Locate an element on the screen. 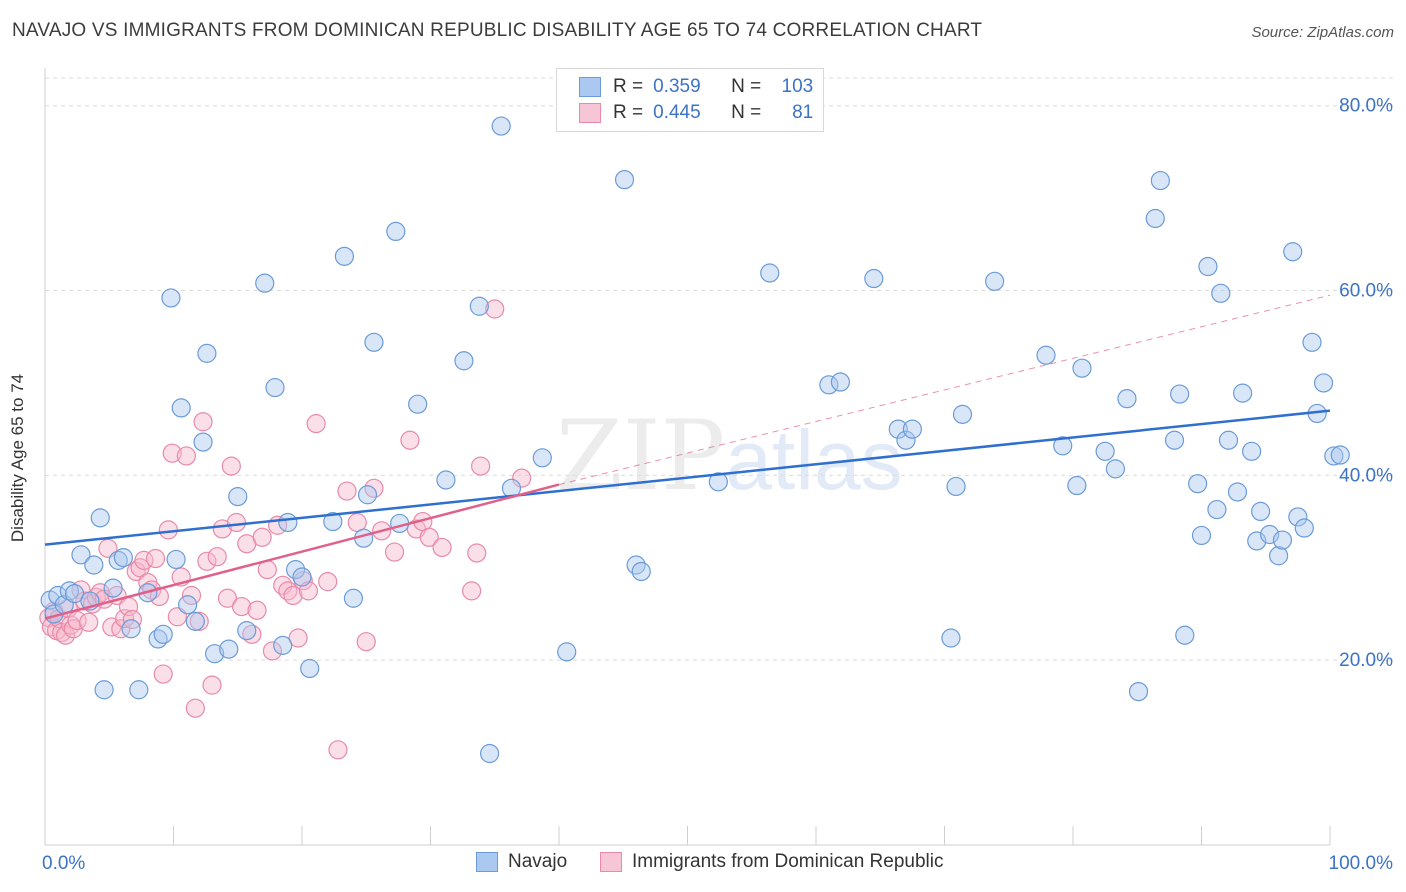 The width and height of the screenshot is (1406, 892). legend-swatch-navajo is located at coordinates (590, 87).